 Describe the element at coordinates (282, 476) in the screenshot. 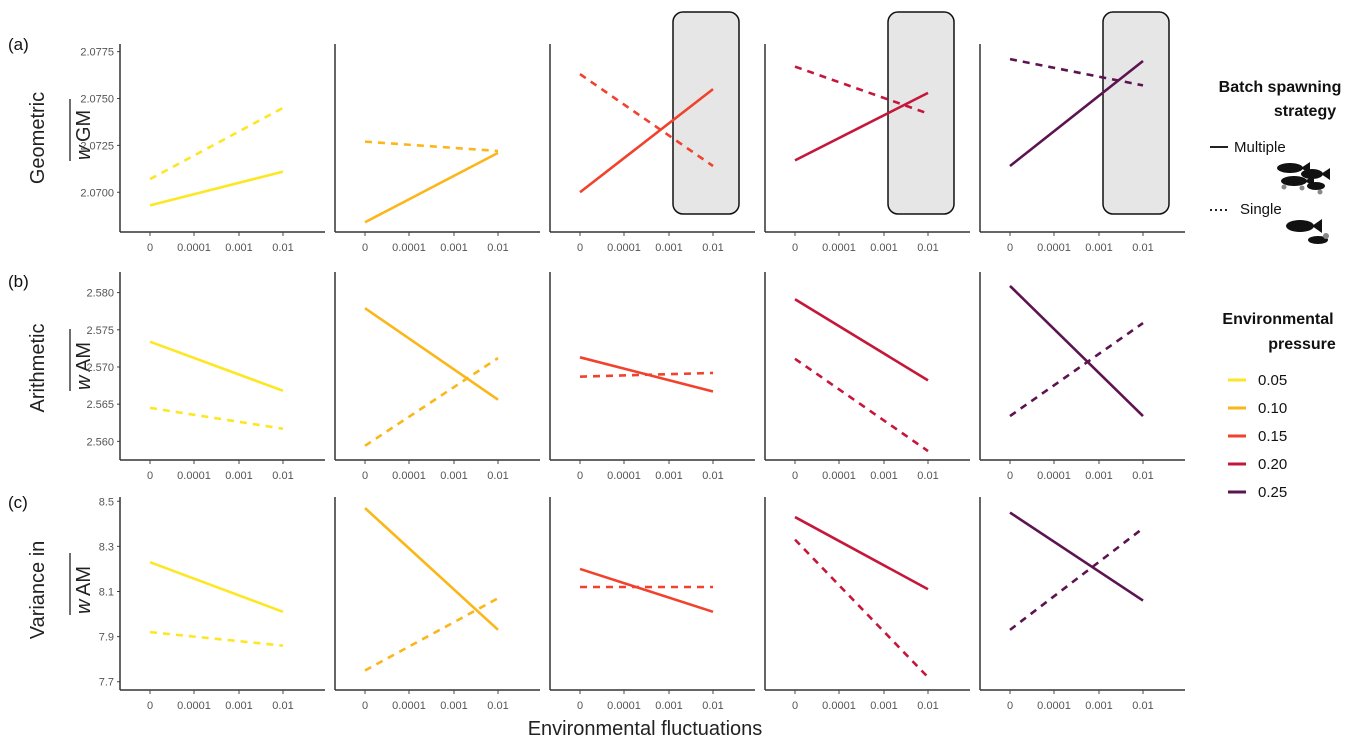

I see `x-tick-label-b-1-3: 0.01` at that location.